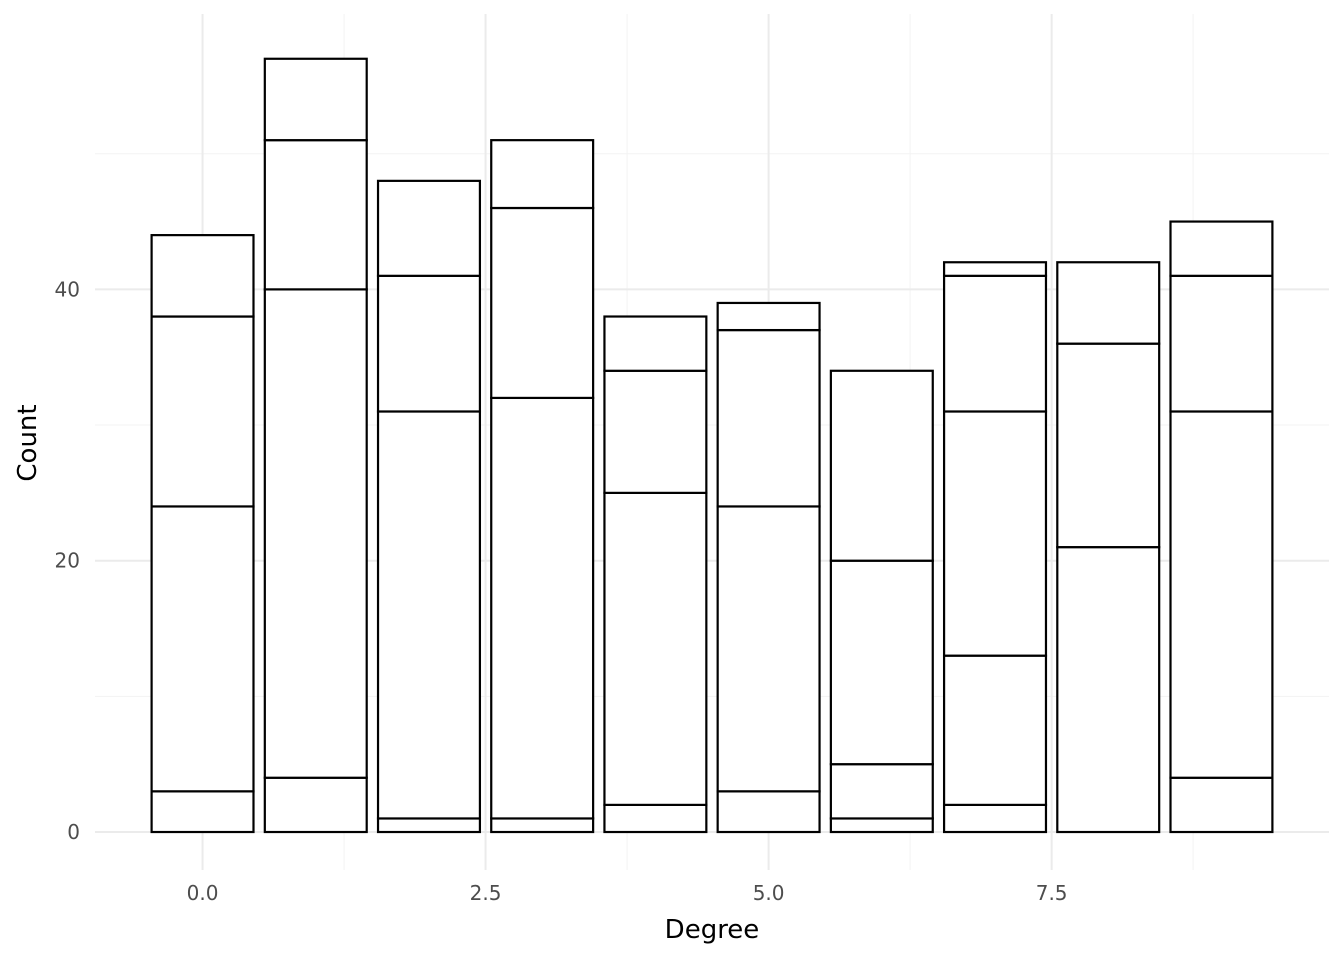 Image resolution: width=1344 pixels, height=960 pixels. What do you see at coordinates (627, 893) in the screenshot?
I see `x-axis-ticks: 0.0 2.5 5.0 7.5` at bounding box center [627, 893].